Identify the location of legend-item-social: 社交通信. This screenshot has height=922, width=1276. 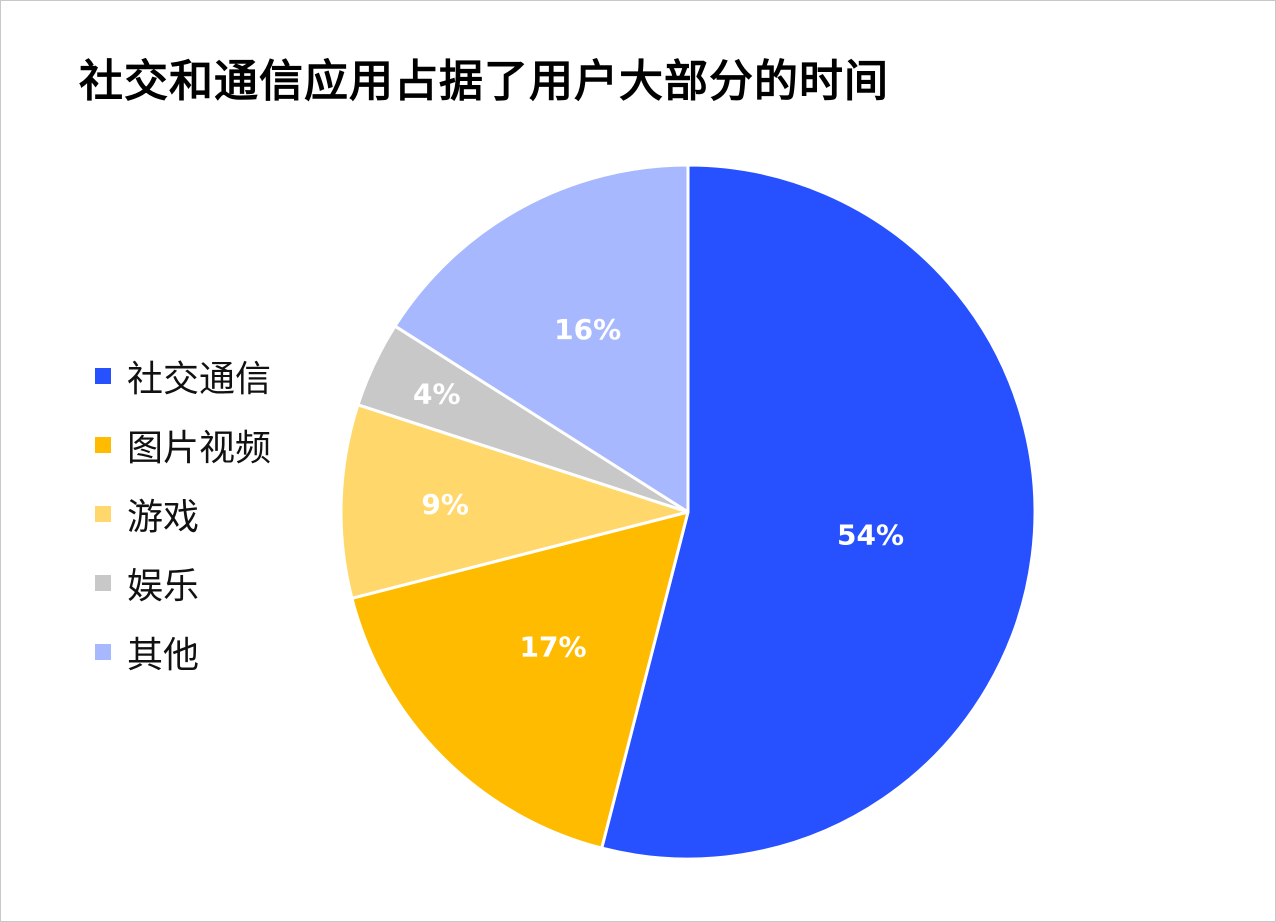
(183, 375).